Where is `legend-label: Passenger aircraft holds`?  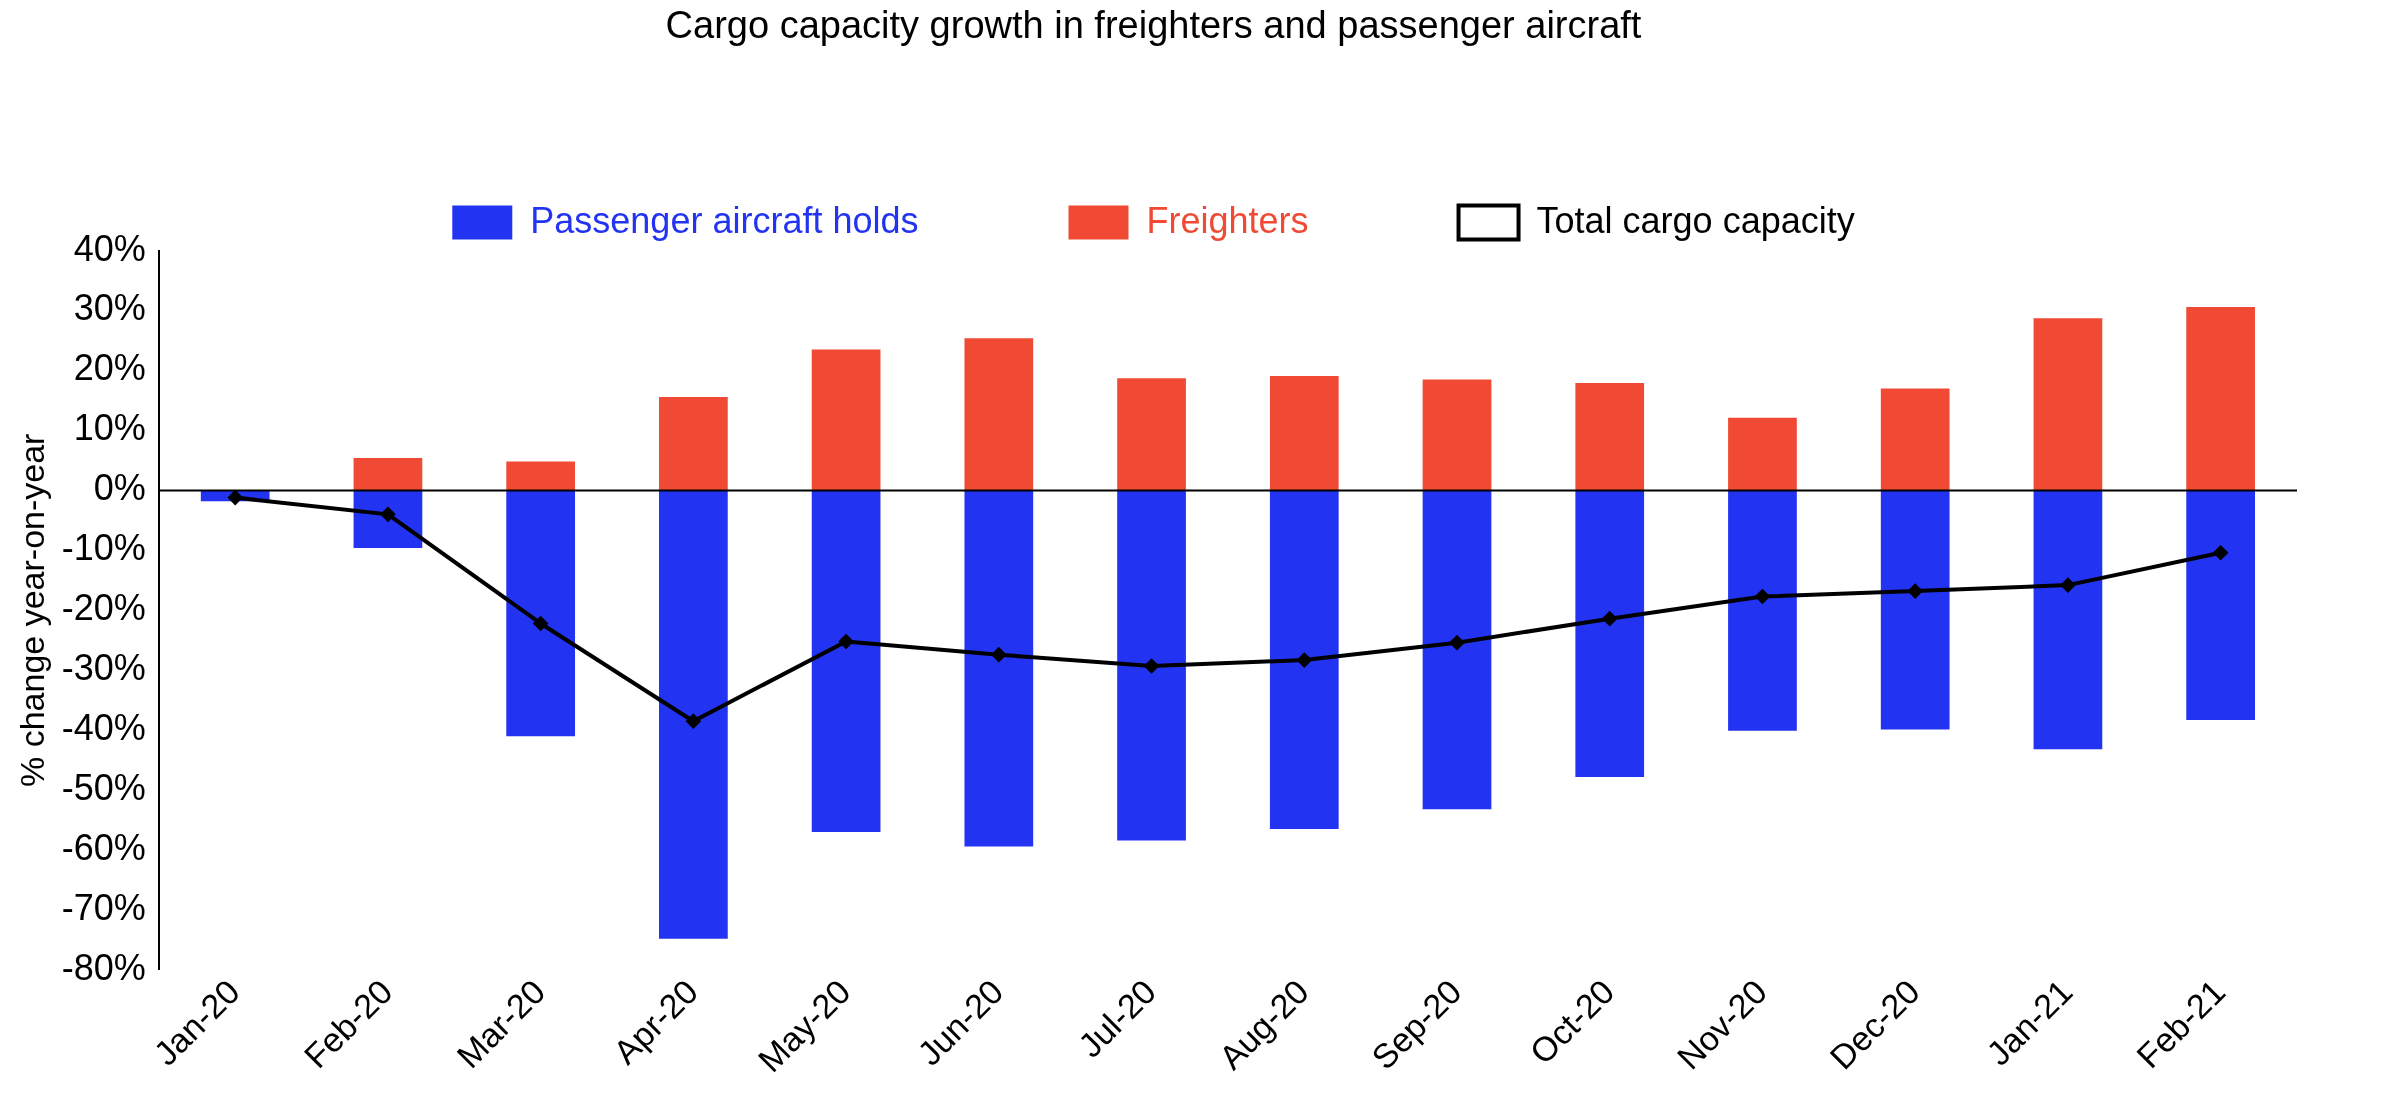
legend-label: Passenger aircraft holds is located at coordinates (724, 220).